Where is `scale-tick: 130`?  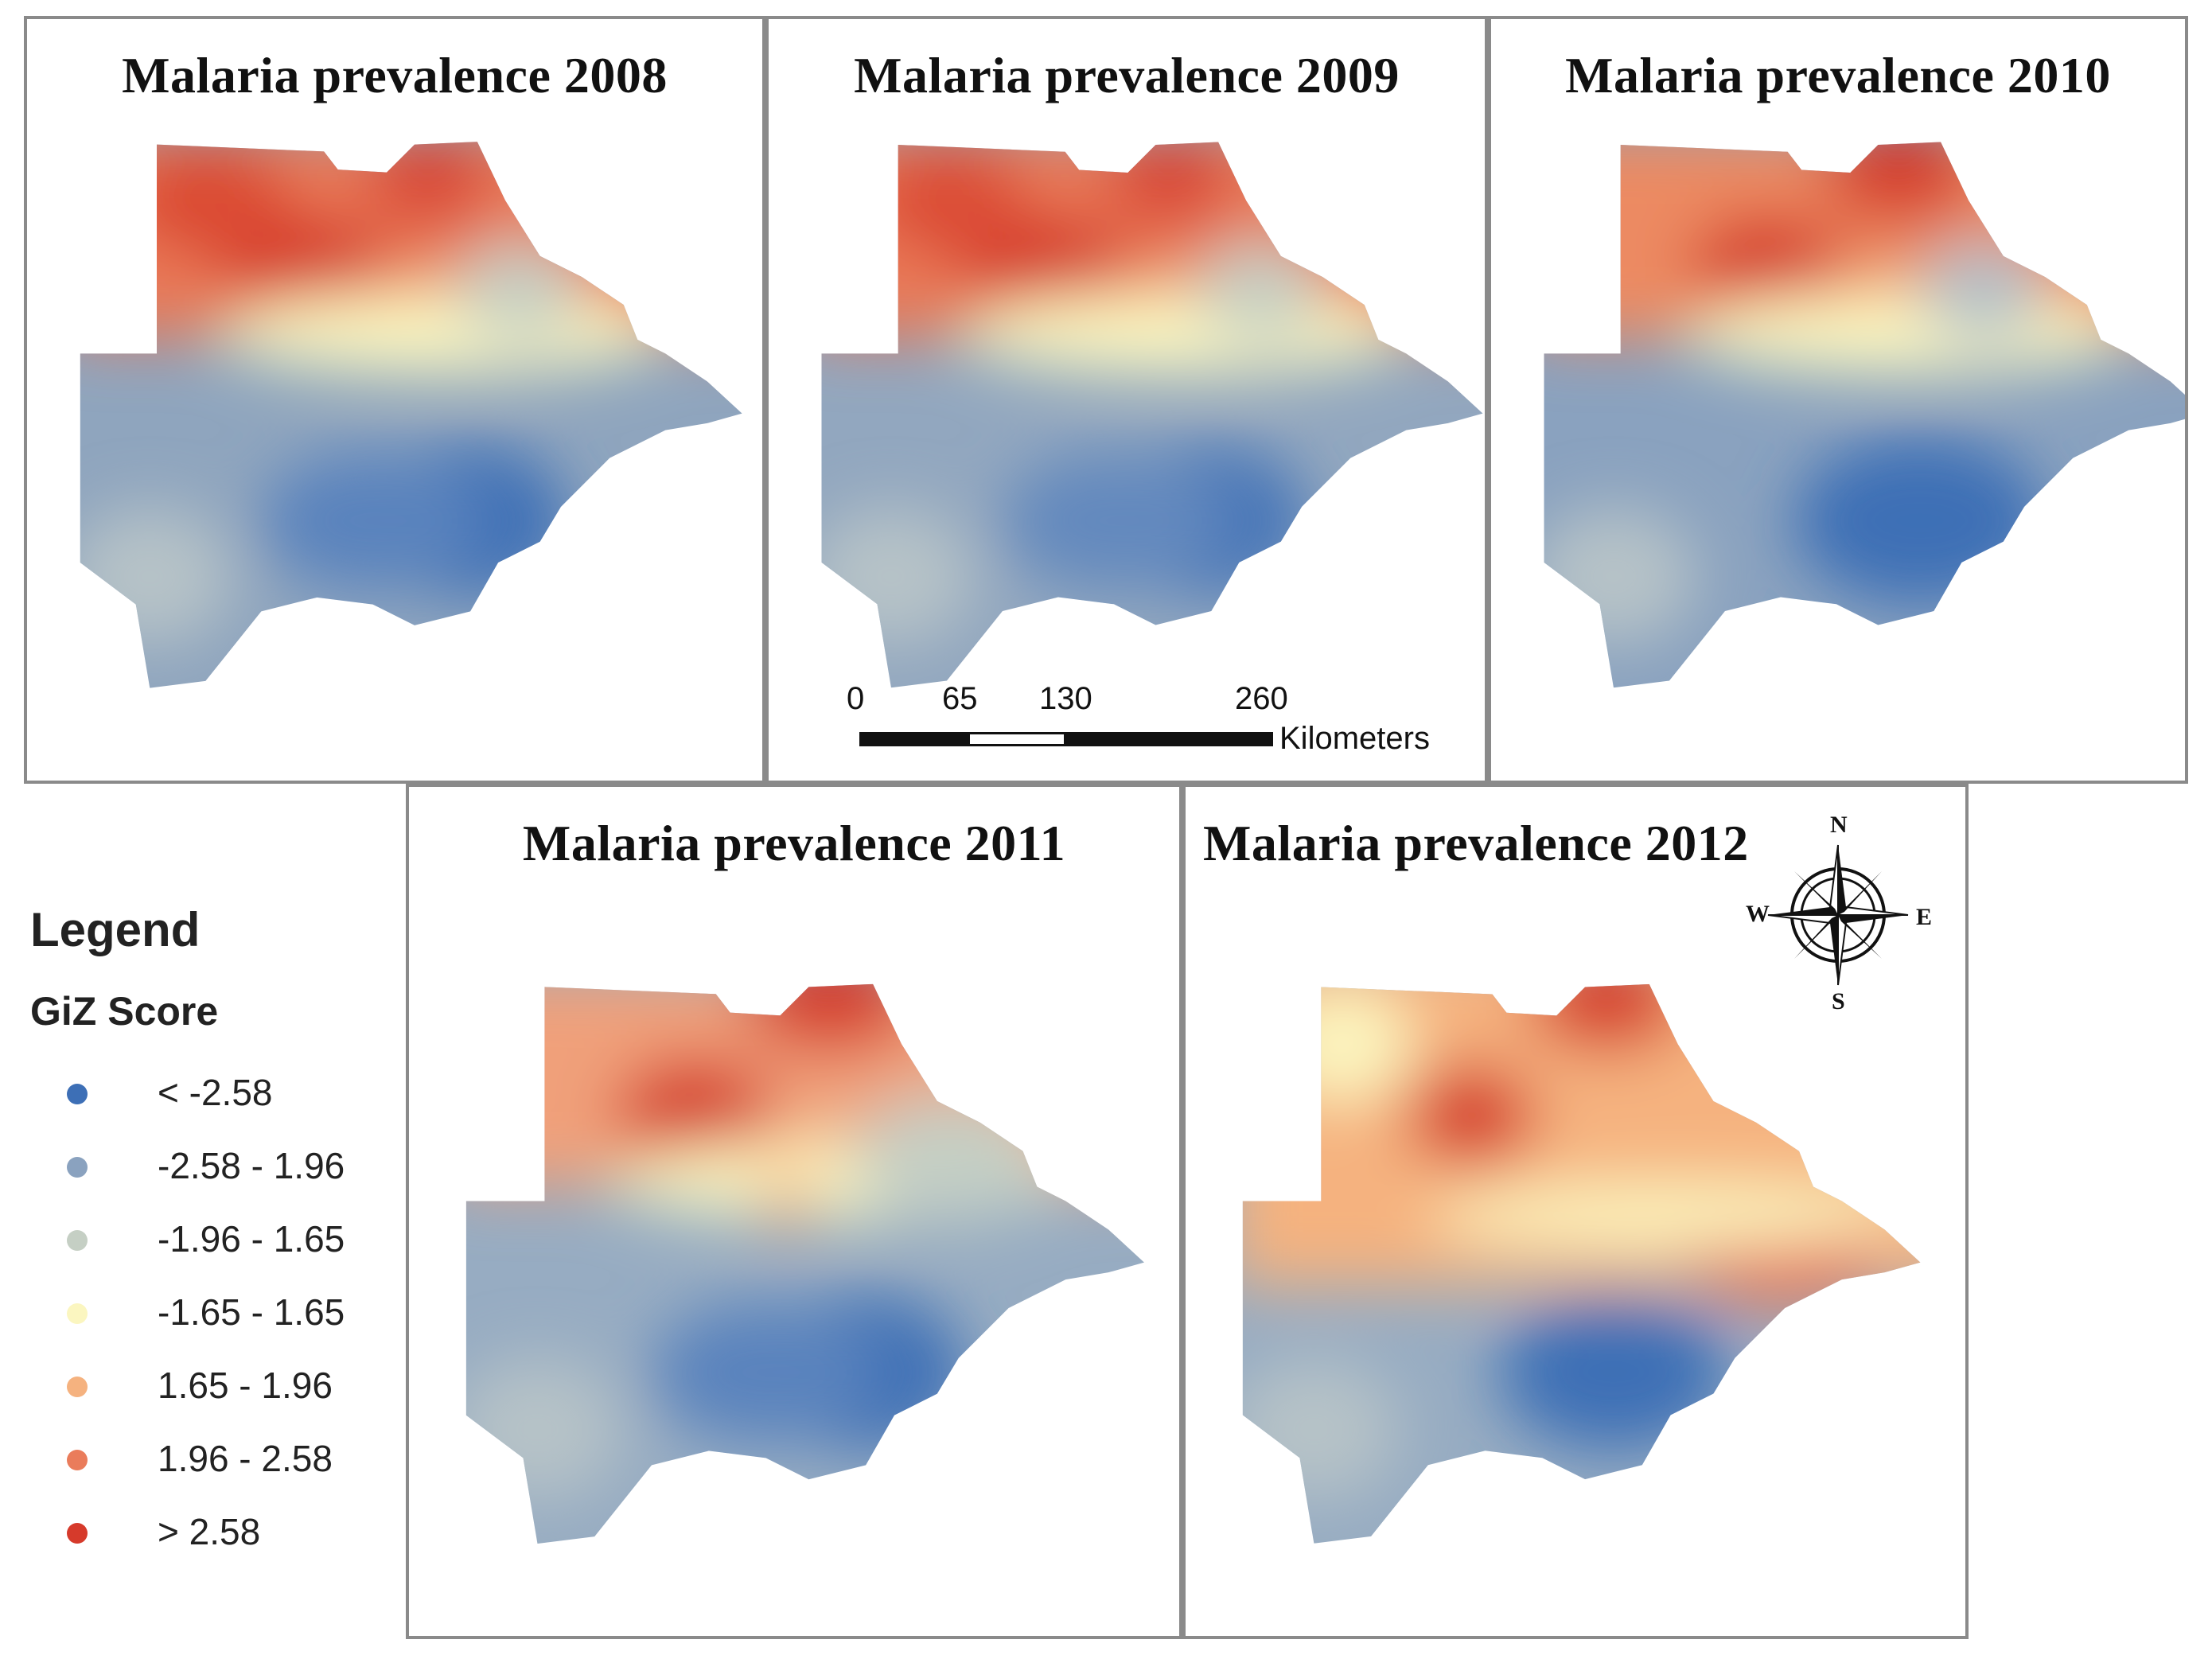 scale-tick: 130 is located at coordinates (1065, 698).